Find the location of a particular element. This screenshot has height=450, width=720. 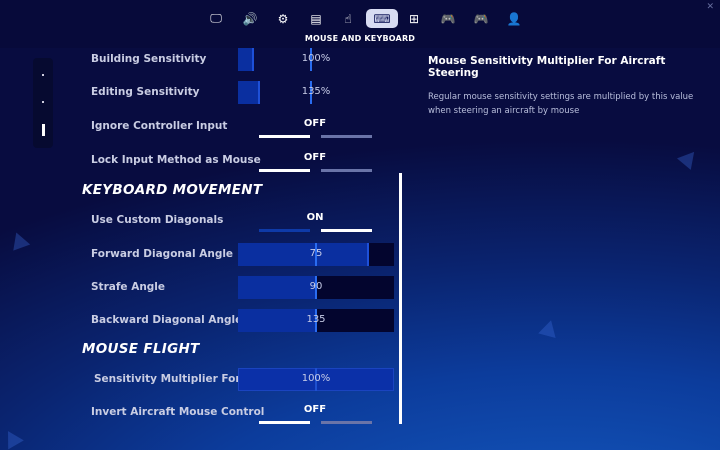

top-nav: 🖵 🔊 ⚙ ▤ ☝ ⌨ ⊞ 🎮 🎮 👤 MOUSE AND KEYBOARD ✕ is located at coordinates (360, 24).